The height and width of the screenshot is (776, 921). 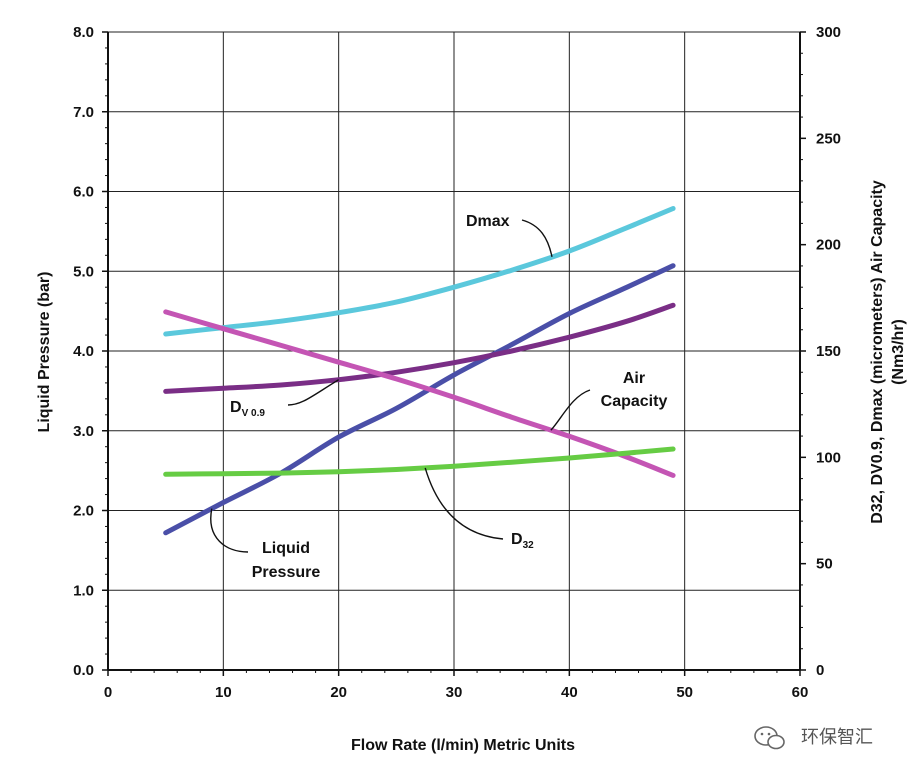 I want to click on y2-tick-label: 250, so click(x=828, y=138).